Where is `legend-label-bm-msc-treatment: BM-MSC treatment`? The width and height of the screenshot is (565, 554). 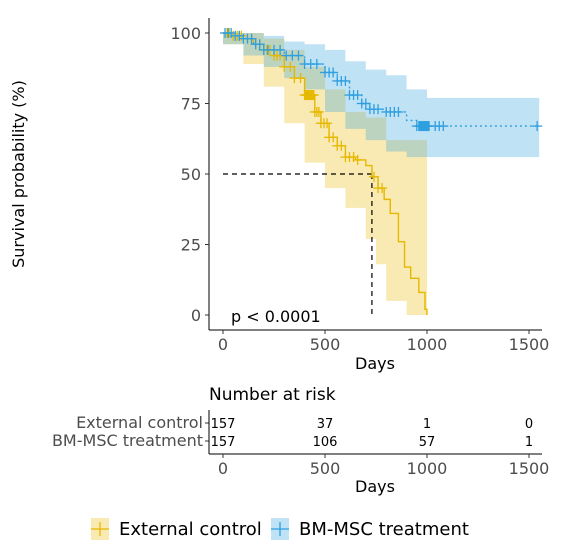
legend-label-bm-msc-treatment: BM-MSC treatment is located at coordinates (384, 529).